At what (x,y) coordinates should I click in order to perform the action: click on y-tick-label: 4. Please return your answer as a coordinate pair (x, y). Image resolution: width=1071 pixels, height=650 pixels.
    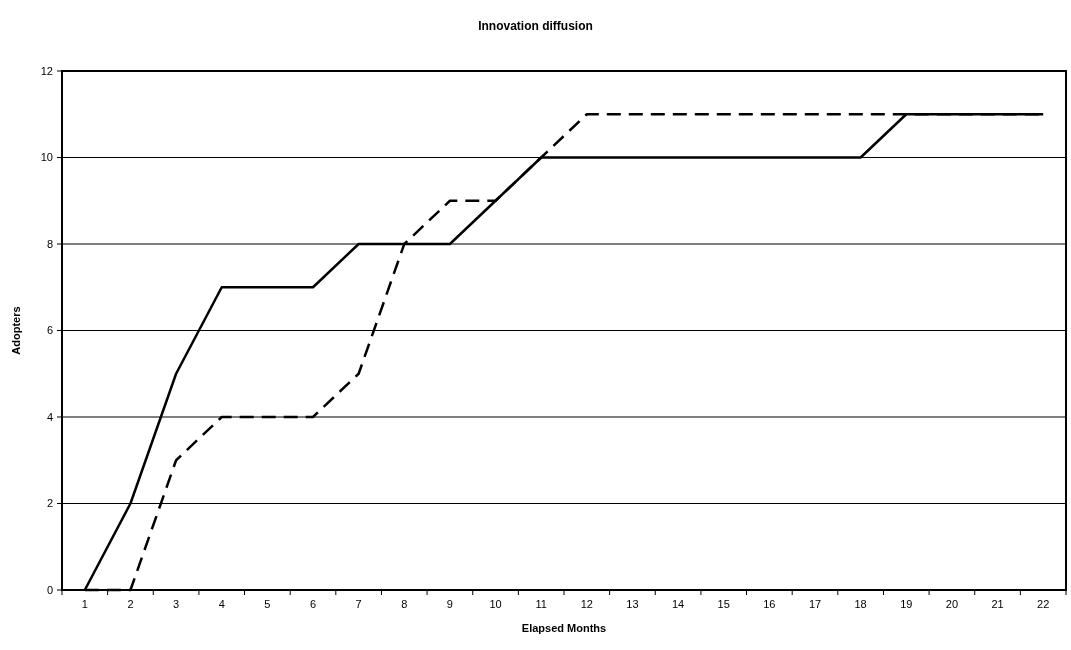
    Looking at the image, I should click on (49, 416).